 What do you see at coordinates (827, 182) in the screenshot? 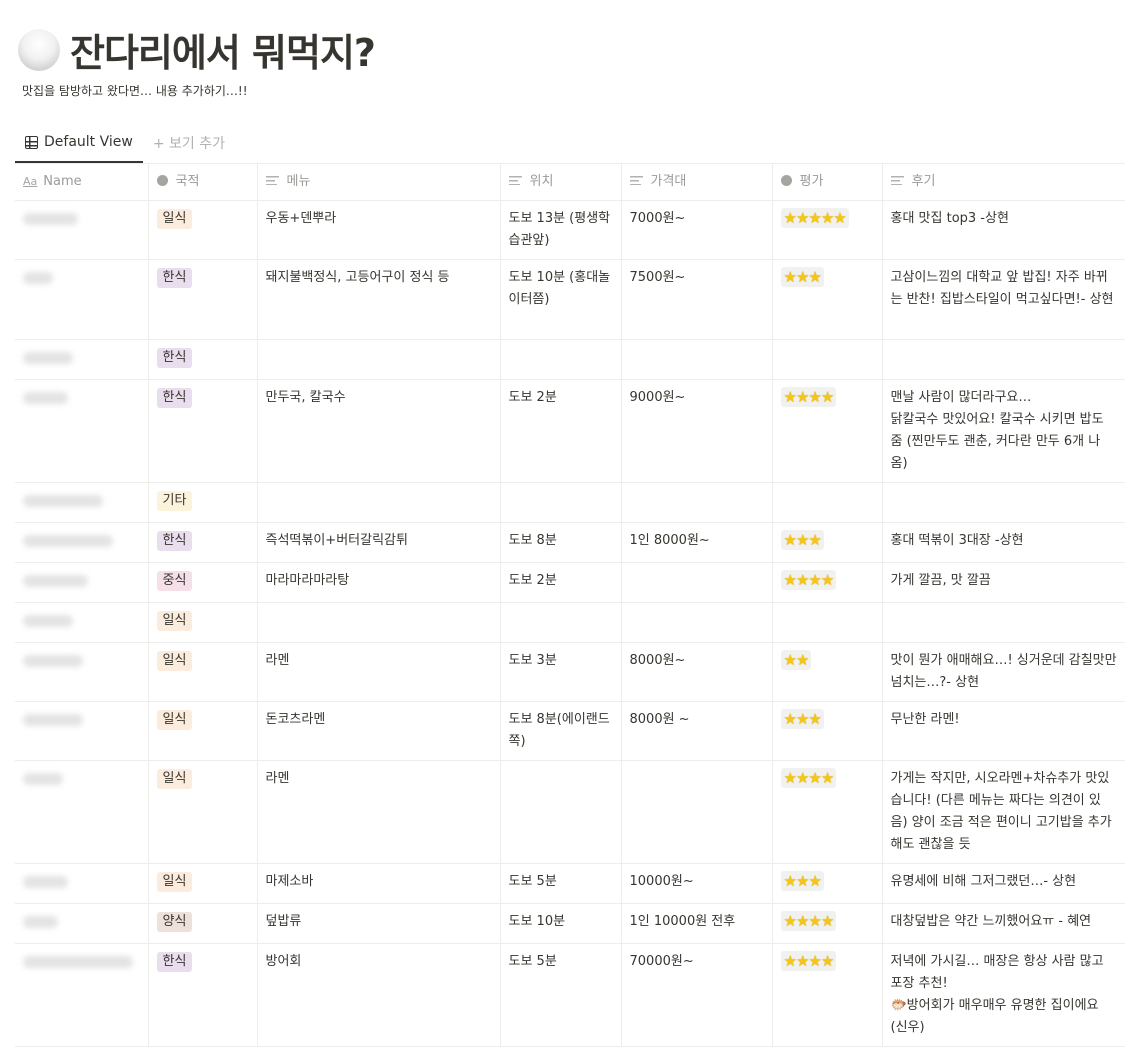
I see `column-header-5: 평가` at bounding box center [827, 182].